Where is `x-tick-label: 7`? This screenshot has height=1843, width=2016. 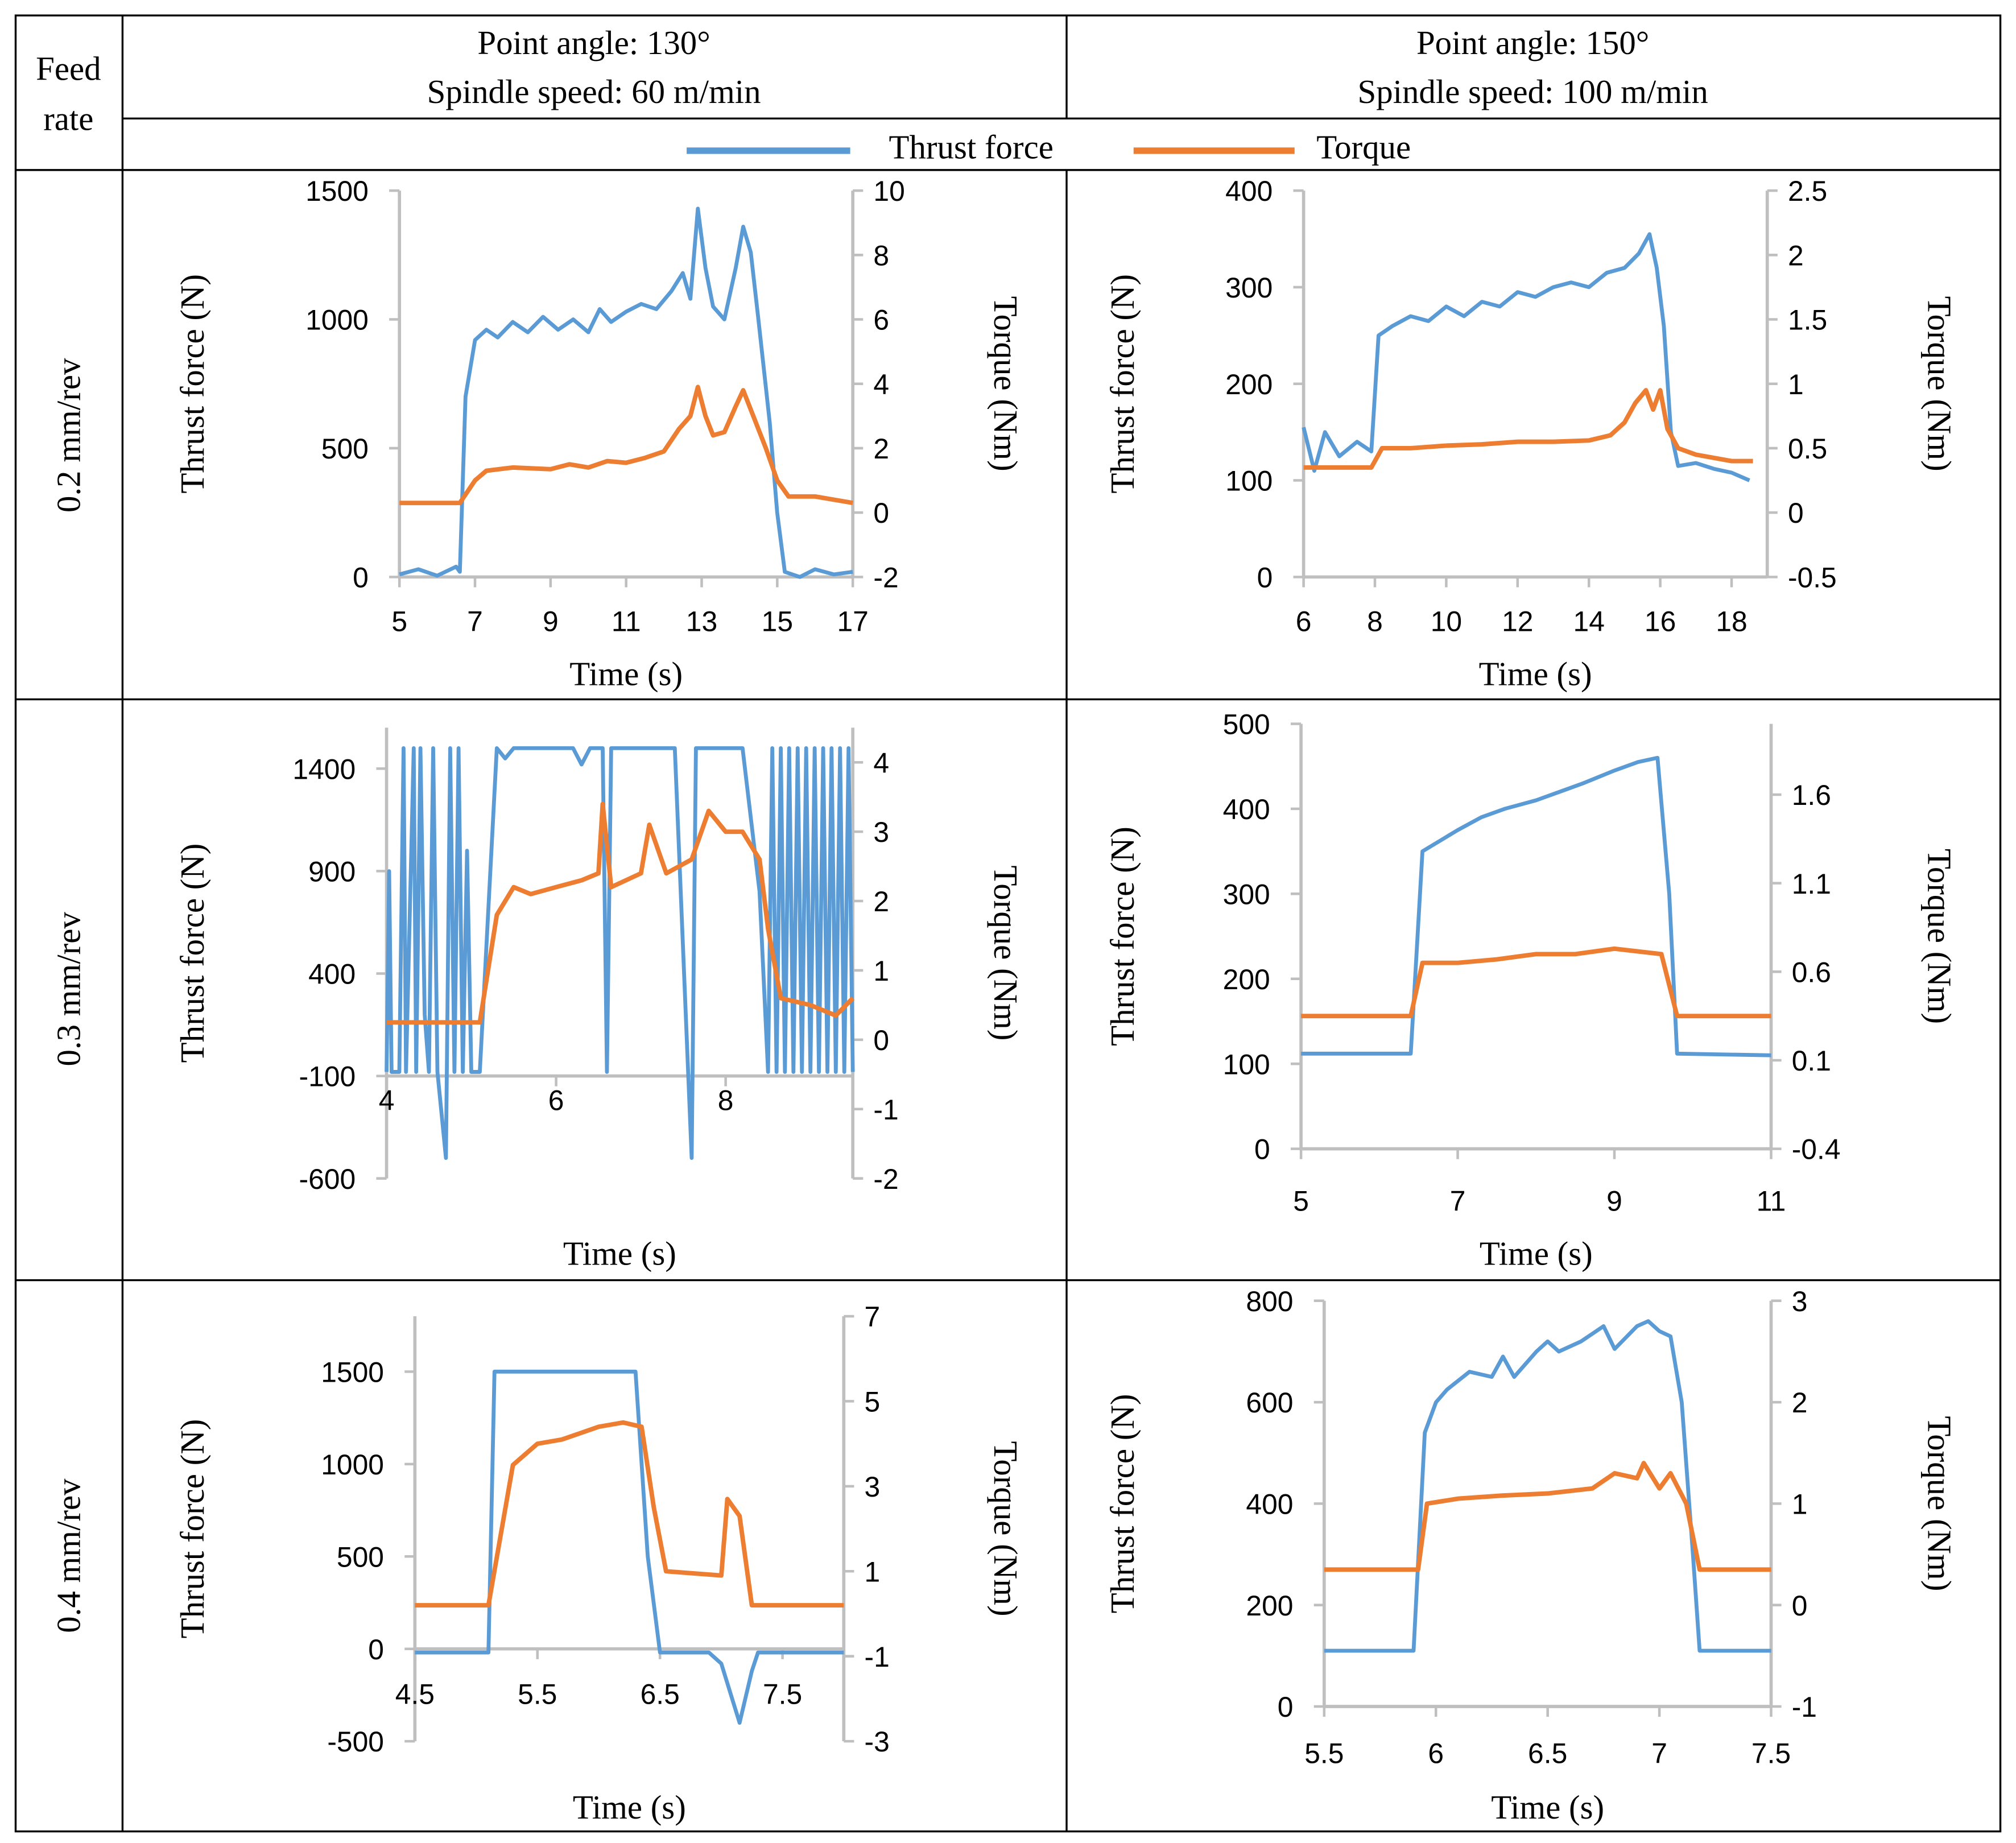 x-tick-label: 7 is located at coordinates (1458, 1201).